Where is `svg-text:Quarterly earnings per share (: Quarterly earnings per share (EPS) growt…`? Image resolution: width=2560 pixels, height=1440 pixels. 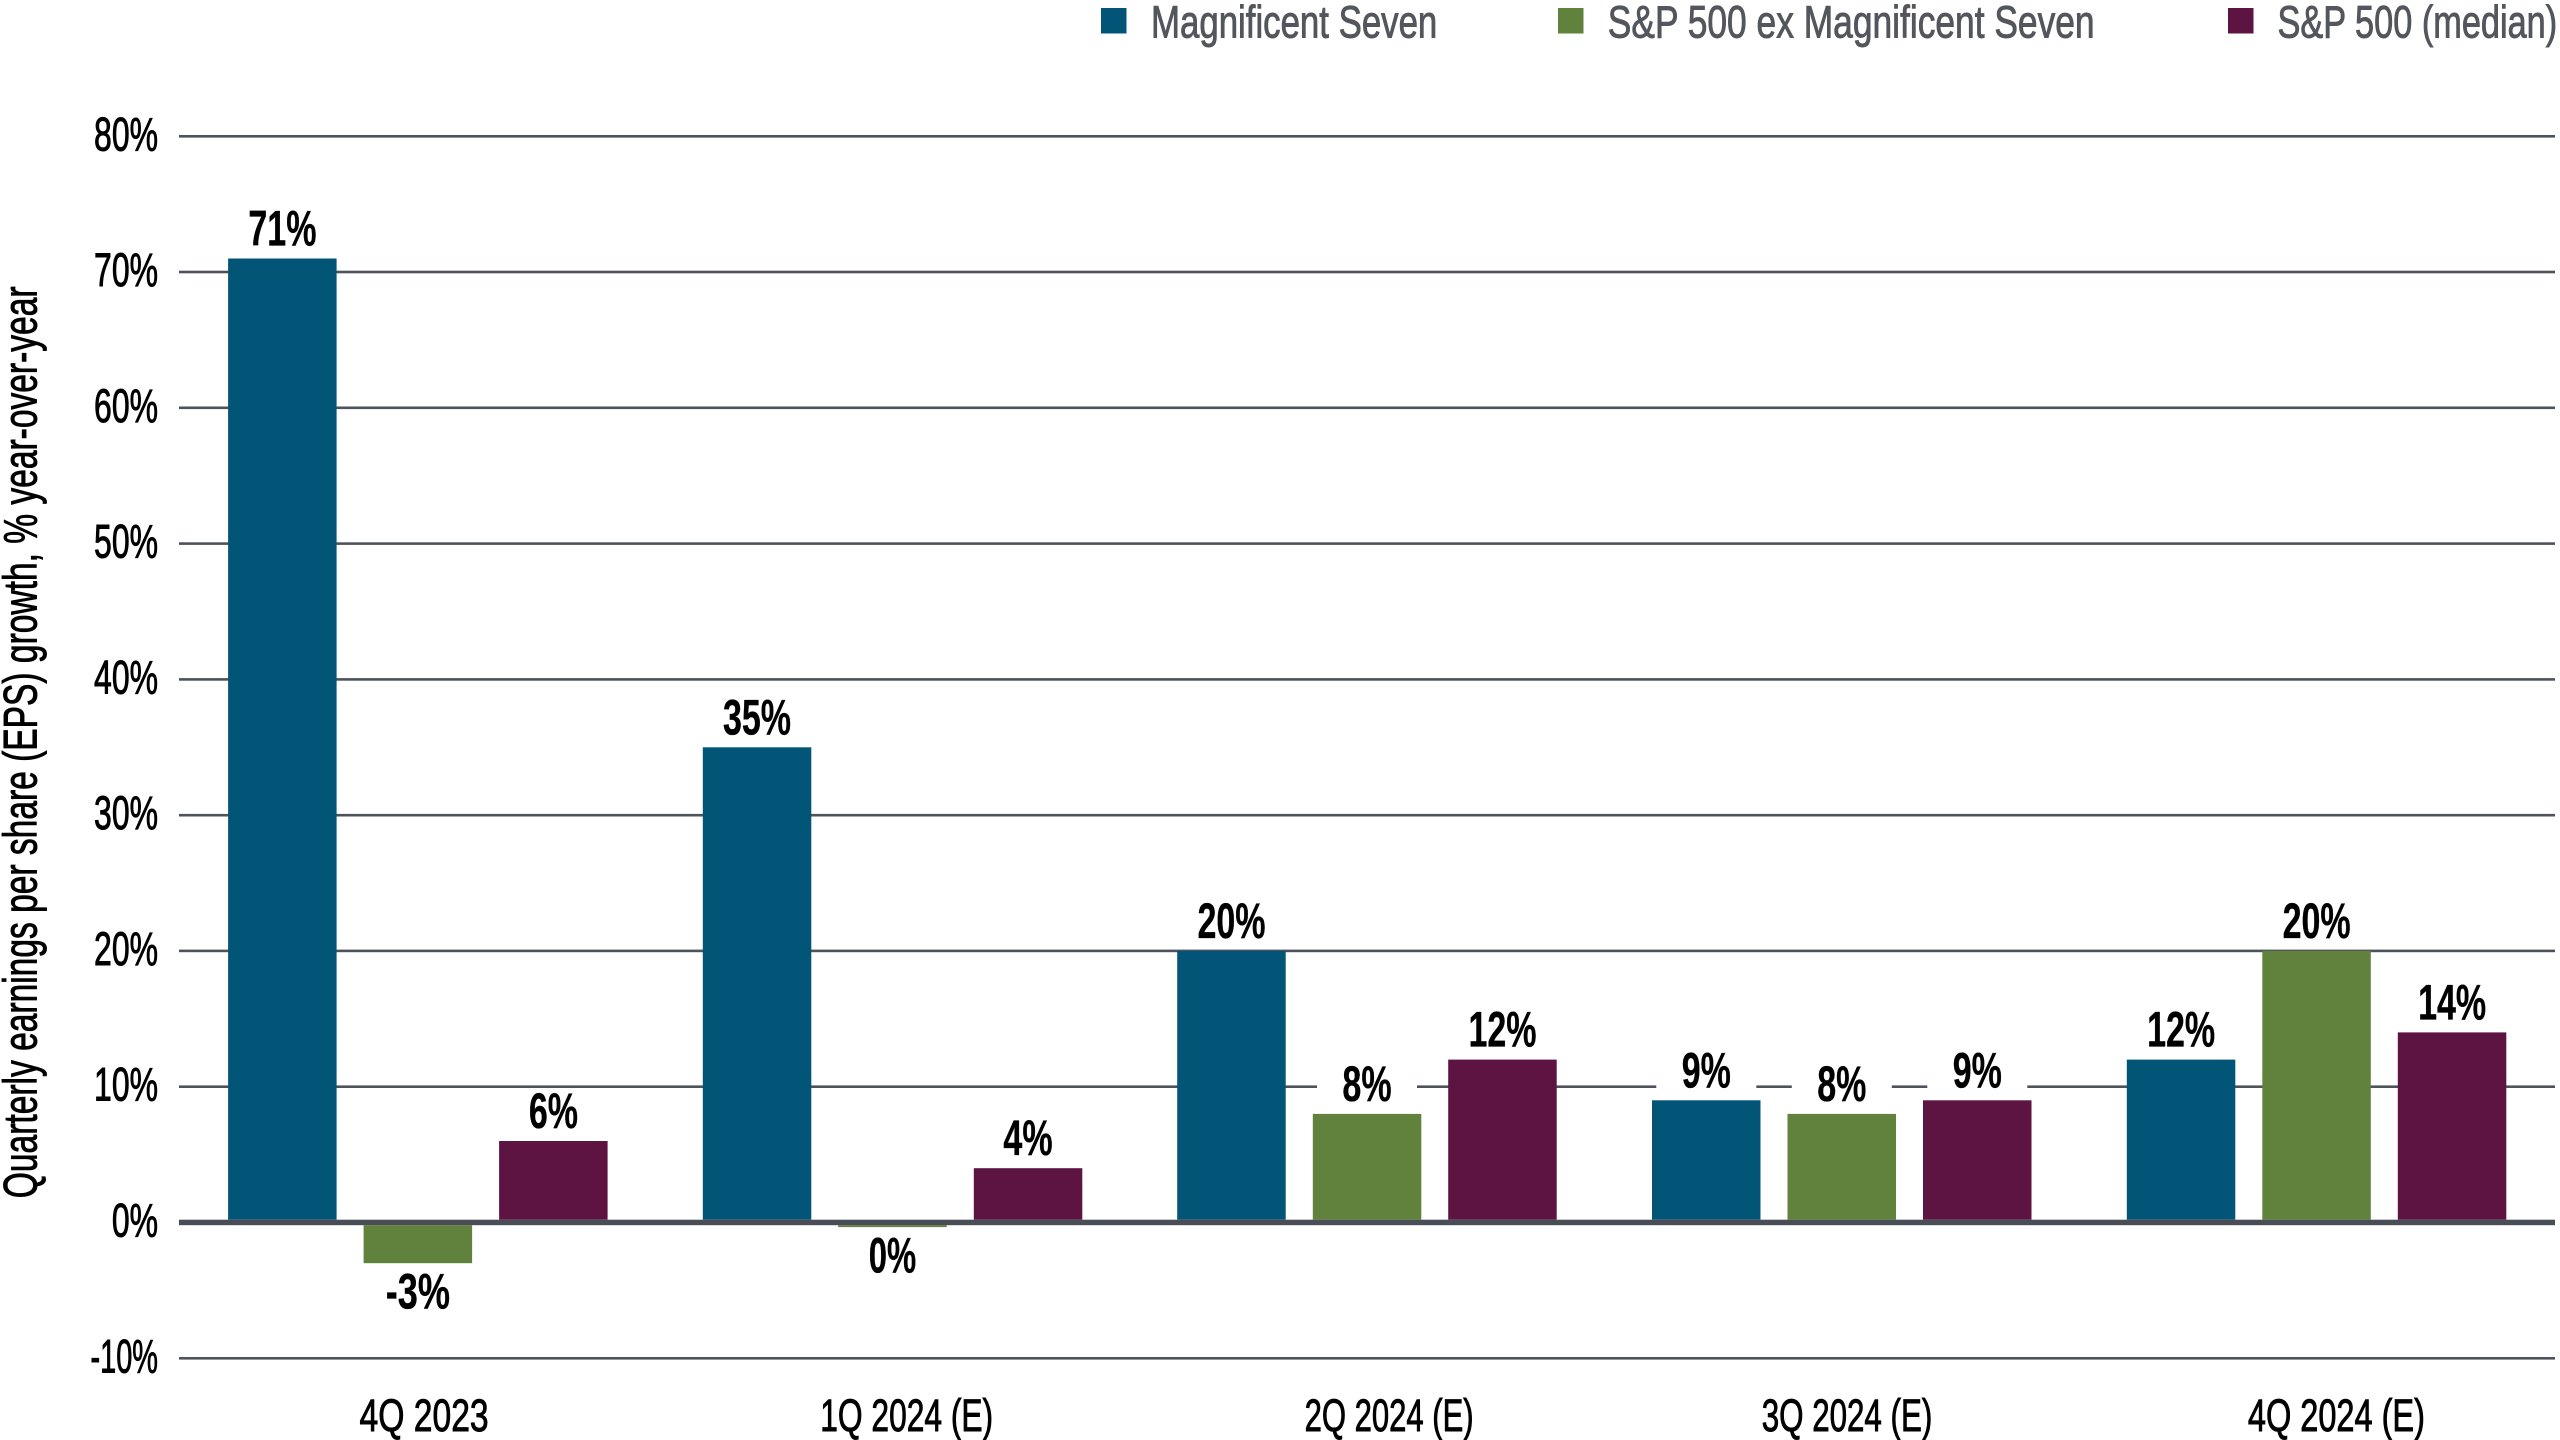
svg-text:Quarterly earnings per share (: Quarterly earnings per share (EPS) growt… is located at coordinates (23, 742).